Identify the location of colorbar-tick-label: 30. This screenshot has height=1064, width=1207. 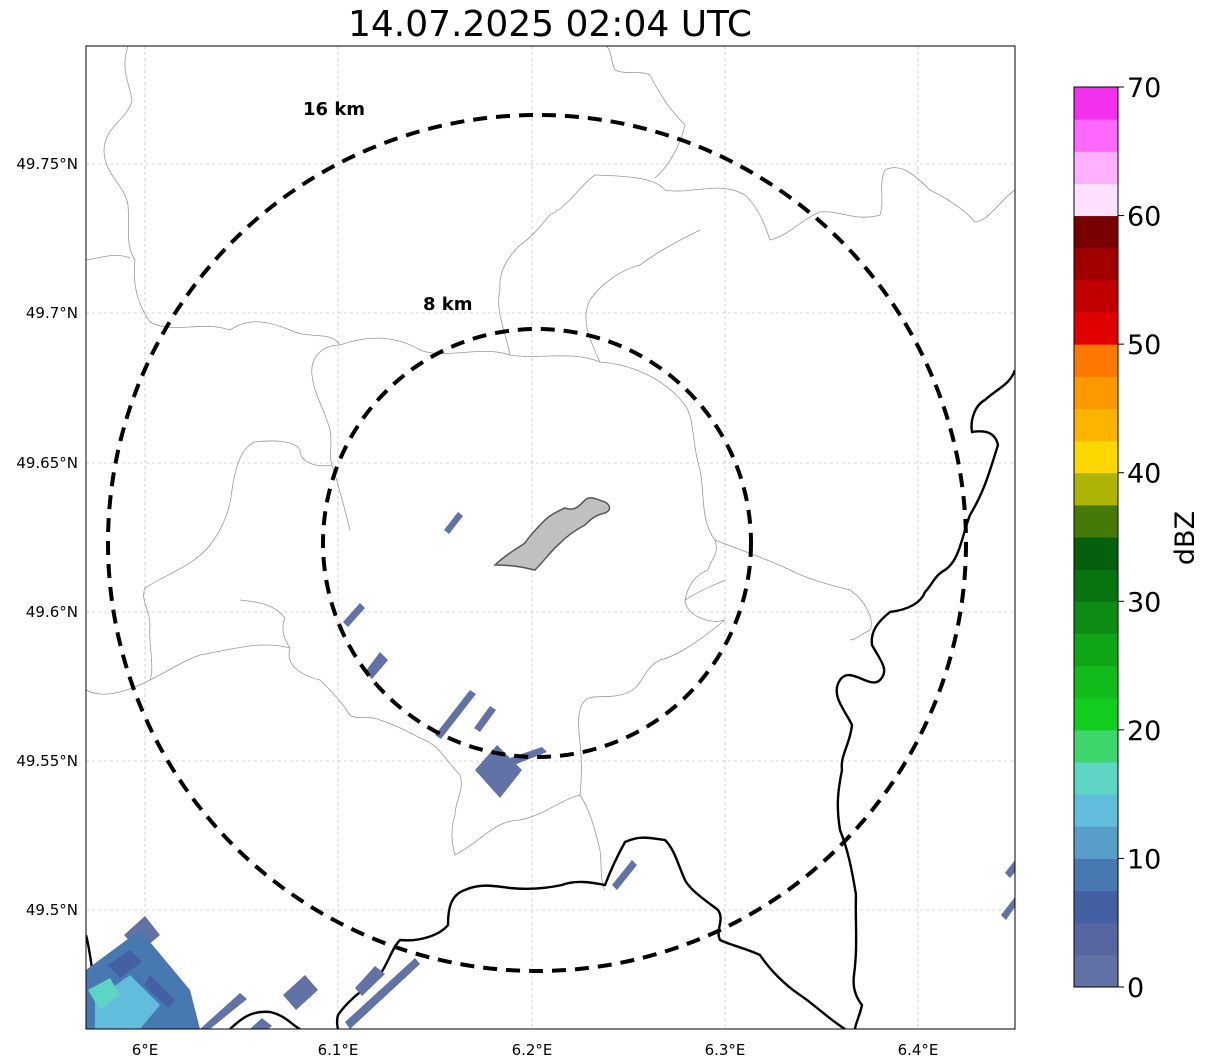
(1144, 602).